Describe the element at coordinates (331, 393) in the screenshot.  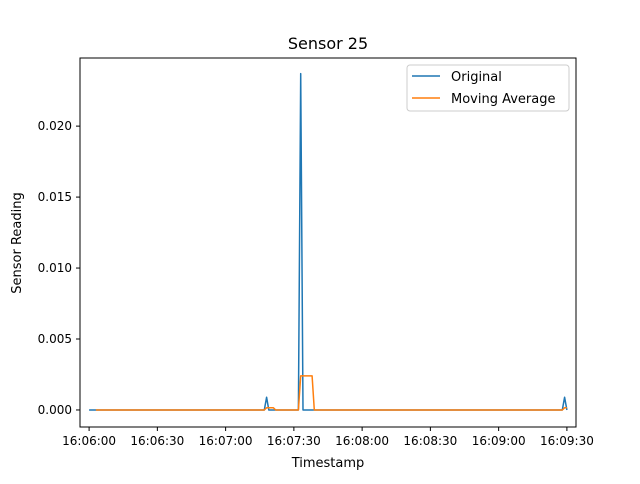
I see `series-line-moving-average` at that location.